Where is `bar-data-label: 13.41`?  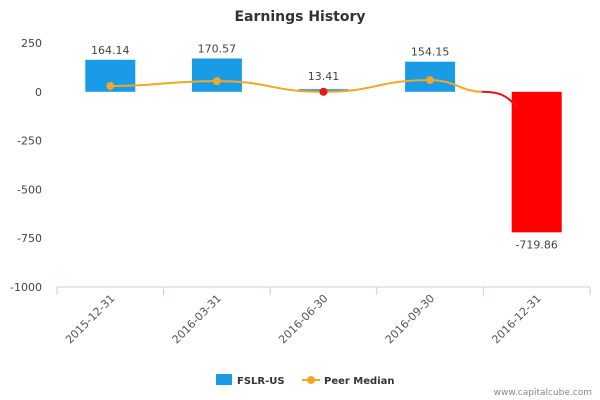
bar-data-label: 13.41 is located at coordinates (324, 76).